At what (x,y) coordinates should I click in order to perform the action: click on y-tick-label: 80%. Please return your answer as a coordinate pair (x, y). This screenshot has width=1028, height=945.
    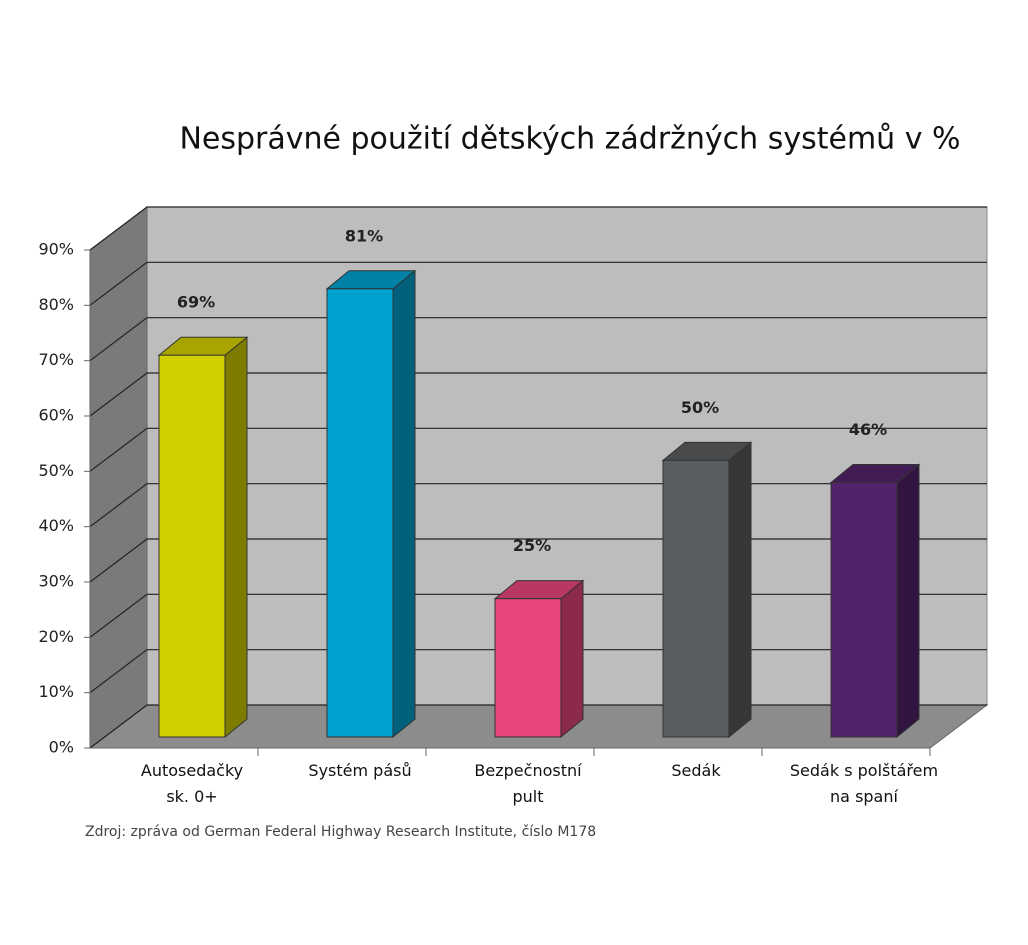
    Looking at the image, I should click on (56, 304).